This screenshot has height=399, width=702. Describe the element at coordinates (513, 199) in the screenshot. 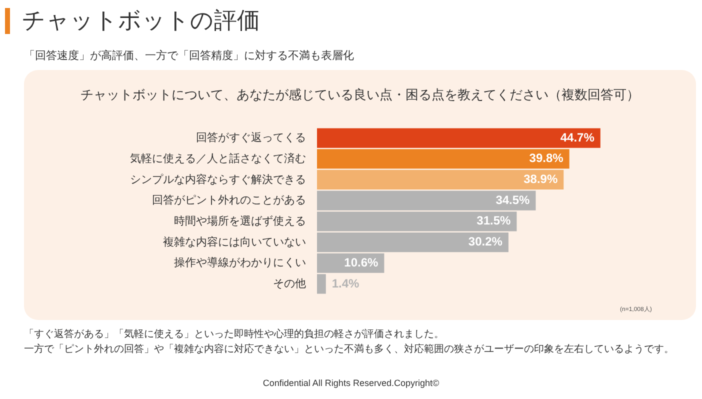

I see `data-label: 34.5%` at that location.